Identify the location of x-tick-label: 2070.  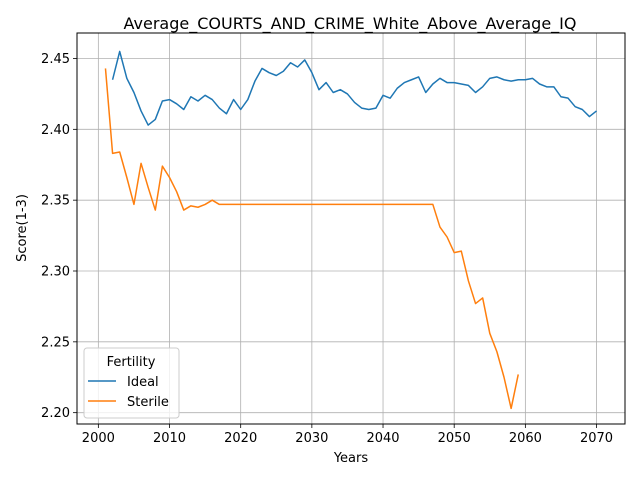
(596, 438).